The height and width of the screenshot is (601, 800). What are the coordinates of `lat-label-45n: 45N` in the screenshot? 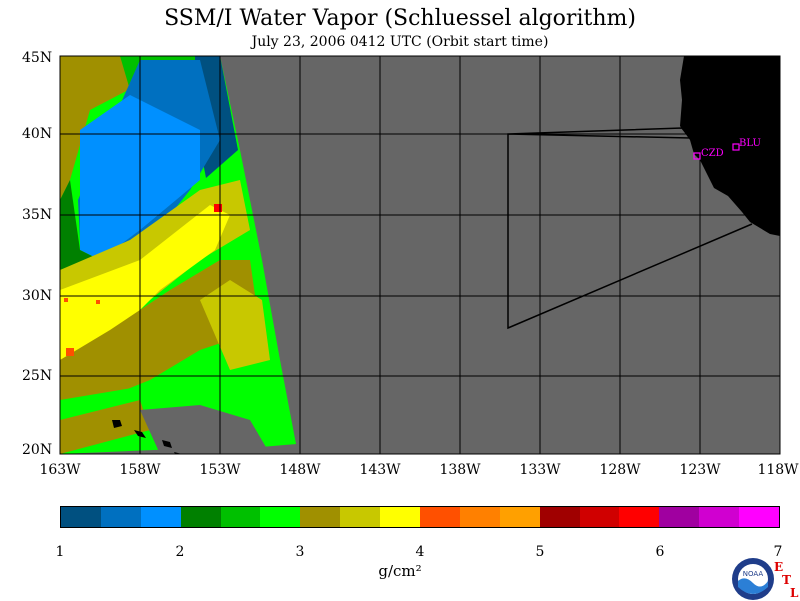 It's located at (37, 58).